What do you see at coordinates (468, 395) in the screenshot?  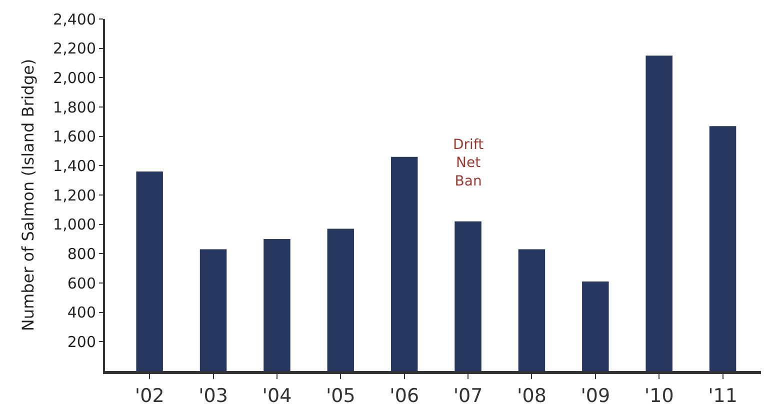 I see `x-tick-label: '07` at bounding box center [468, 395].